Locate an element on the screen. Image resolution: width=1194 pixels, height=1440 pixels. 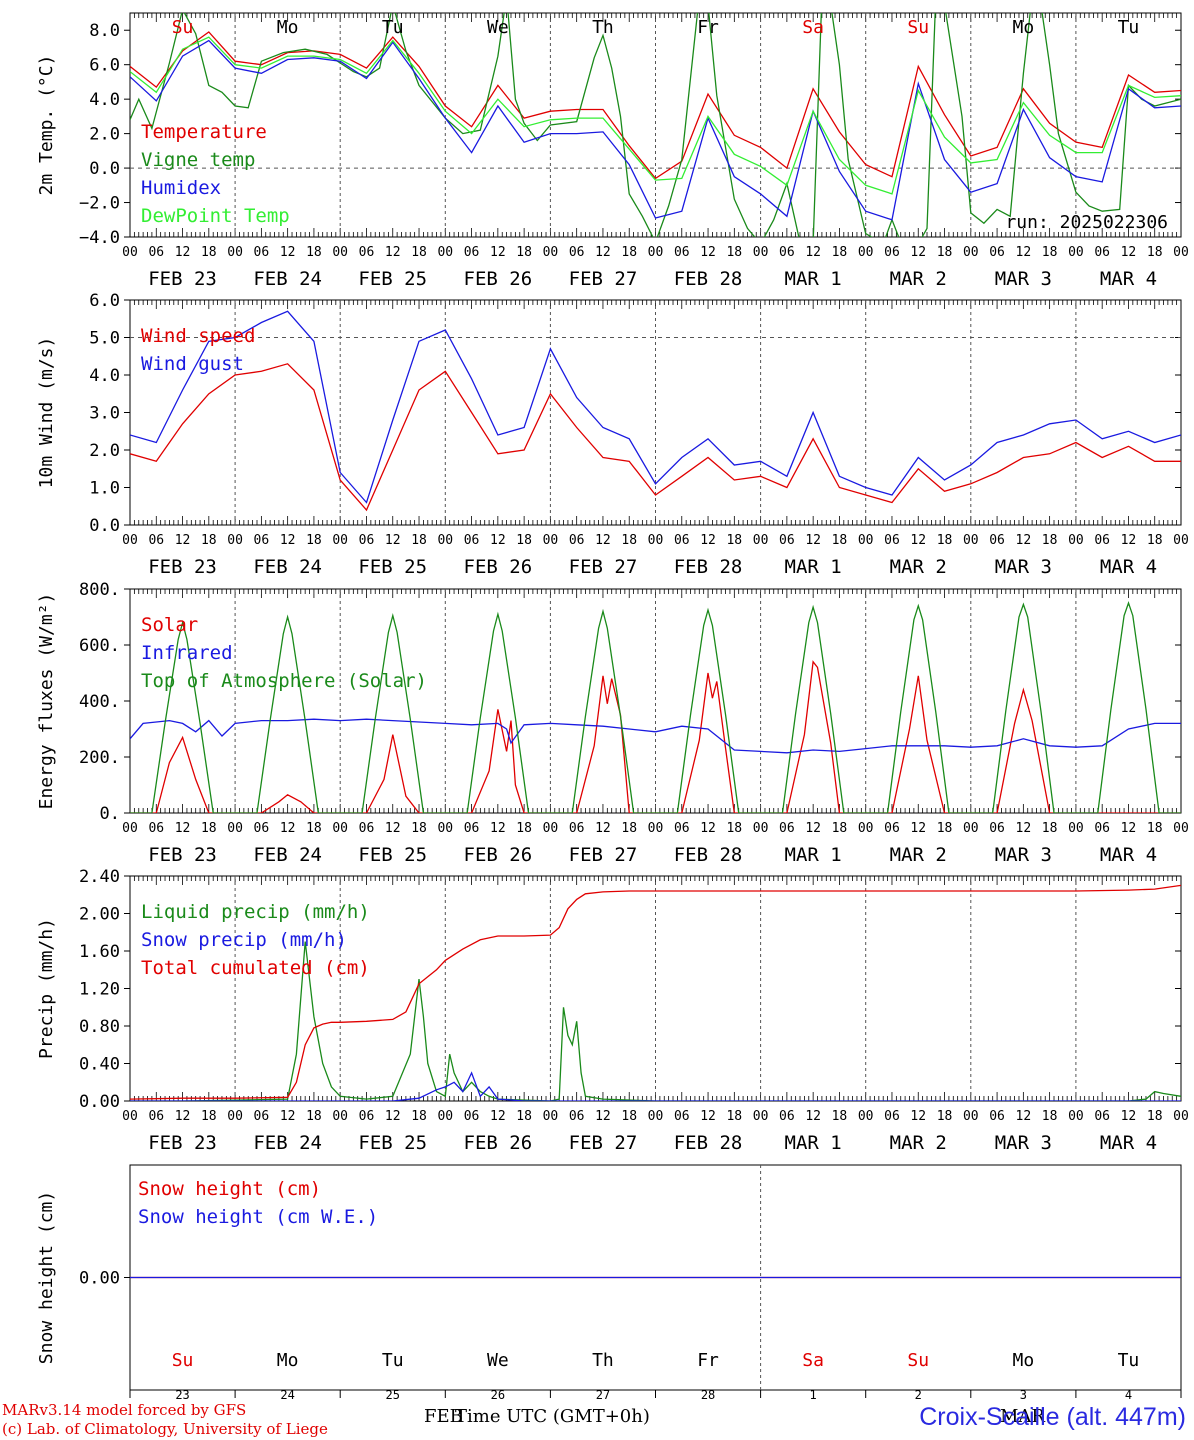
y-tick-label: 1.0 is located at coordinates (104, 489).